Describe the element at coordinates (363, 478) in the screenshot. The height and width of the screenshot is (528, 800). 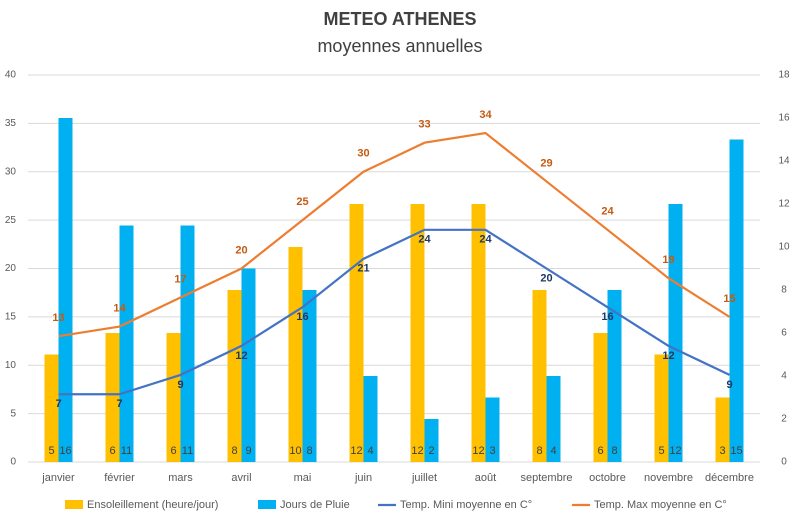
I see `x-tick-label: juin` at that location.